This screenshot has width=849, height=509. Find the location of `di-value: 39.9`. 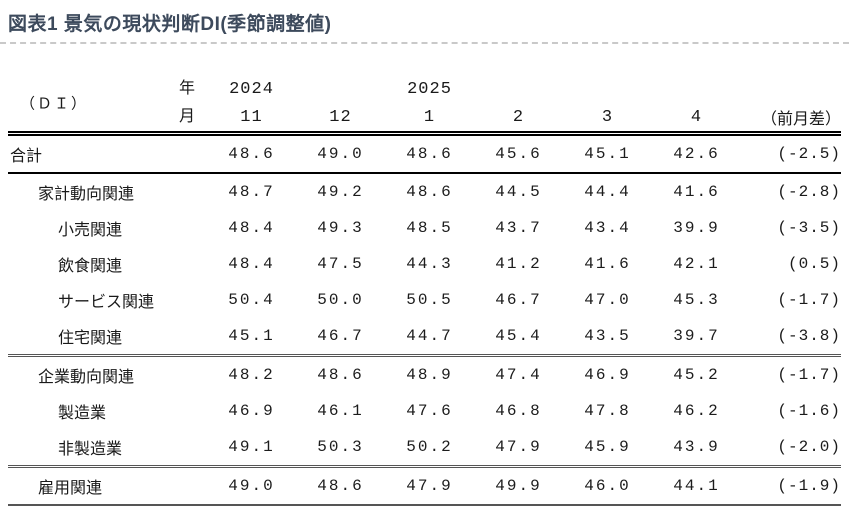

di-value: 39.9 is located at coordinates (696, 228).